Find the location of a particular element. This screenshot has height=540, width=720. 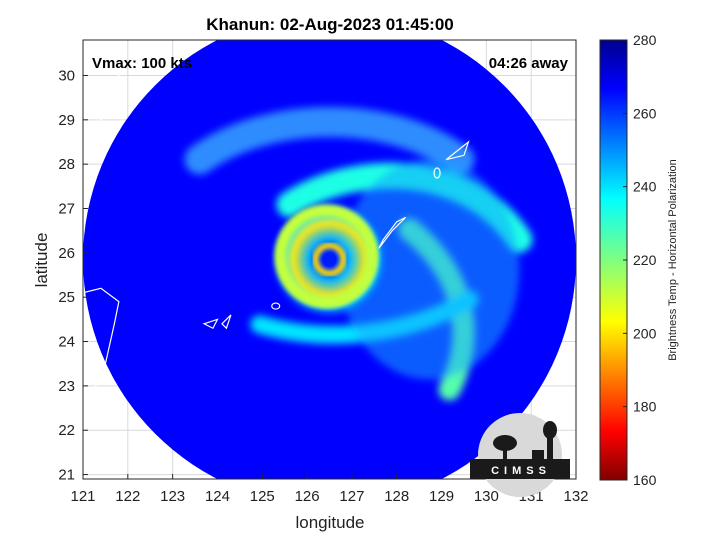

y-tick-label: 23 is located at coordinates (66, 386).